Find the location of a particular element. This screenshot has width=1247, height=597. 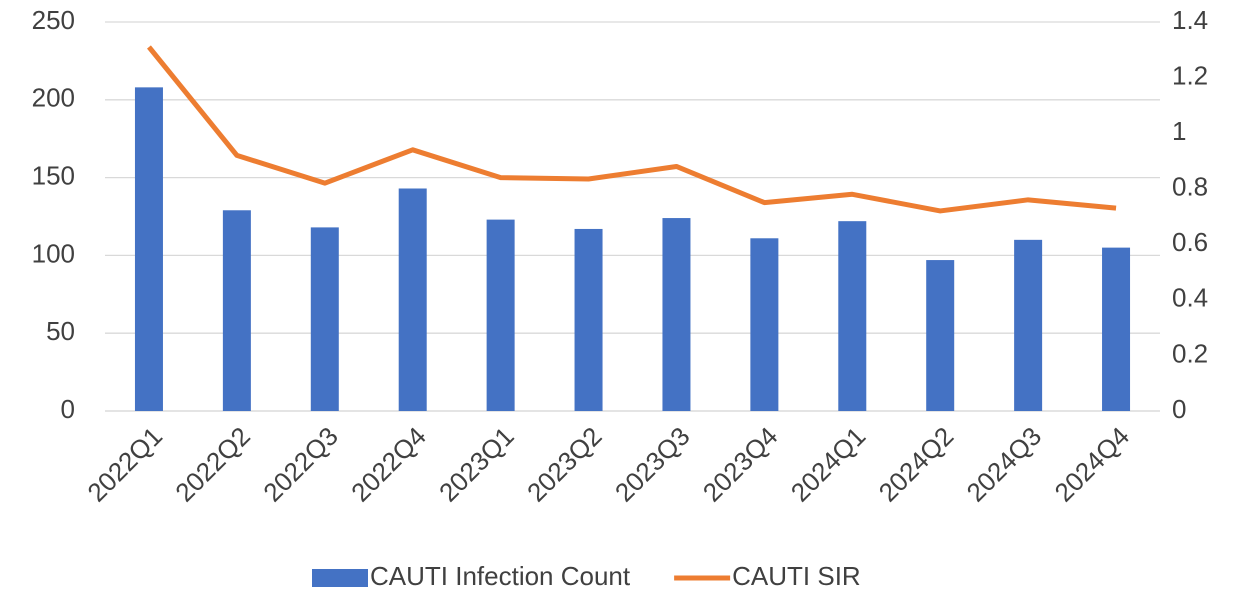

legend-swatch is located at coordinates (340, 578).